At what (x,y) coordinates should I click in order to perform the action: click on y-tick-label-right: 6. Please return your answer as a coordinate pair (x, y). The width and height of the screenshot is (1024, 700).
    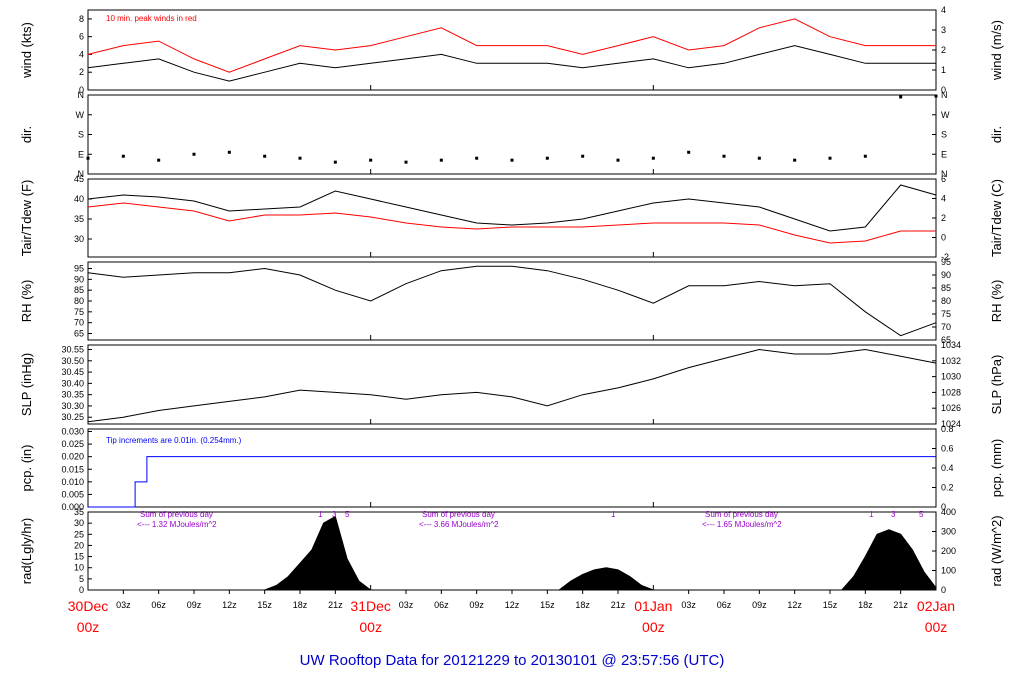
    Looking at the image, I should click on (943, 179).